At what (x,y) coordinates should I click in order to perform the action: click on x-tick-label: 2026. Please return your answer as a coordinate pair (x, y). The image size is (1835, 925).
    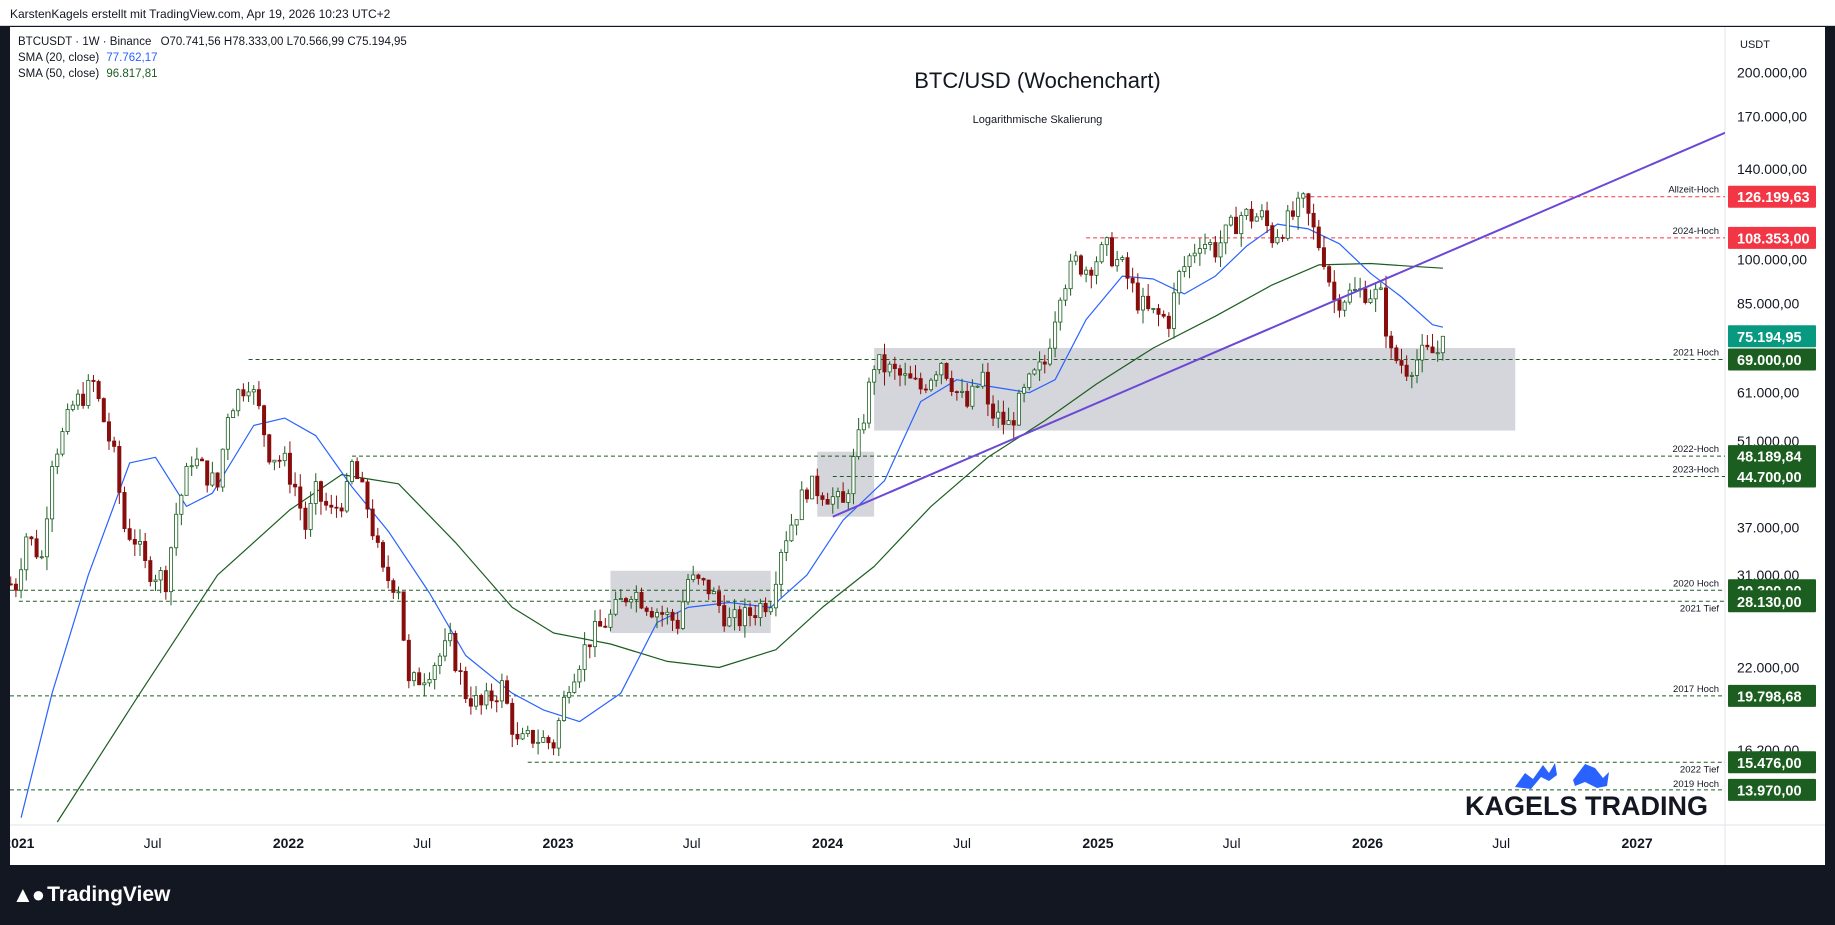
    Looking at the image, I should click on (1367, 843).